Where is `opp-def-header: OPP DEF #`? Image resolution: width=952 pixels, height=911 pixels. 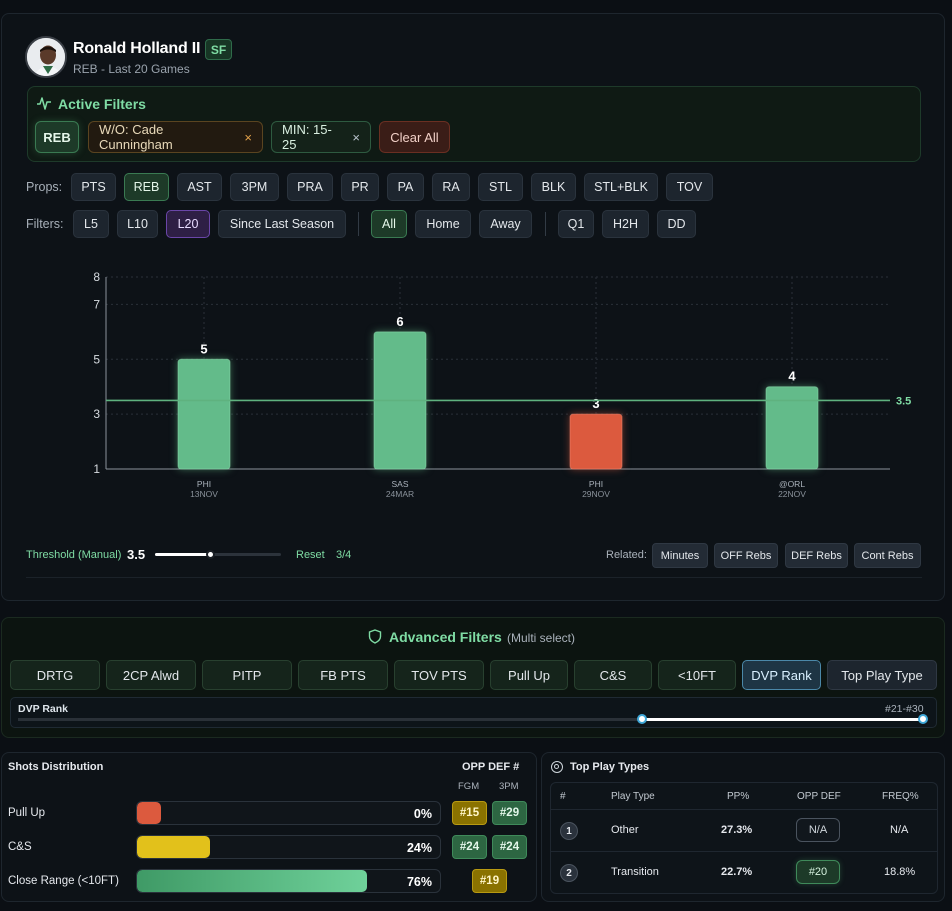 opp-def-header: OPP DEF # is located at coordinates (491, 767).